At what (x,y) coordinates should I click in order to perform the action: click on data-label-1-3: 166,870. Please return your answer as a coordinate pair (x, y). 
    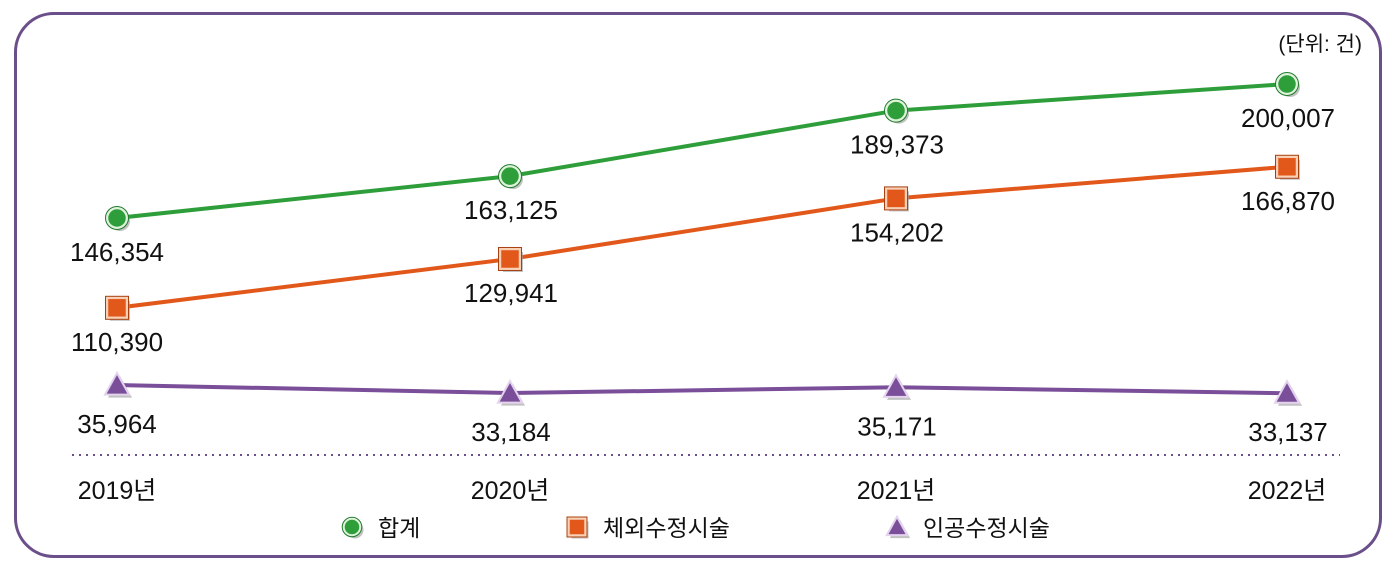
    Looking at the image, I should click on (1288, 201).